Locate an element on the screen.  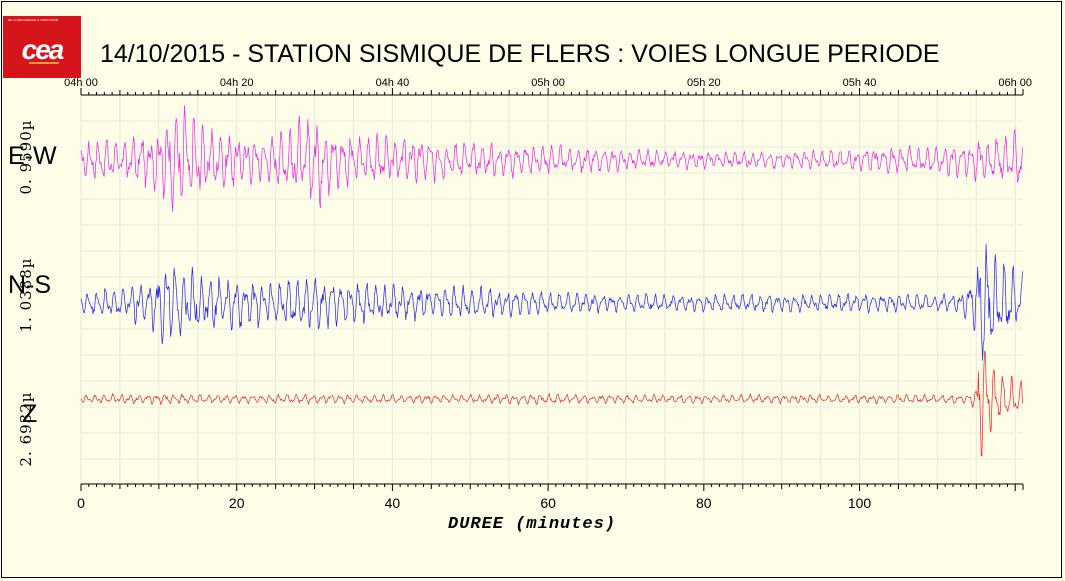
top-time-label: 05h 40 is located at coordinates (860, 83).